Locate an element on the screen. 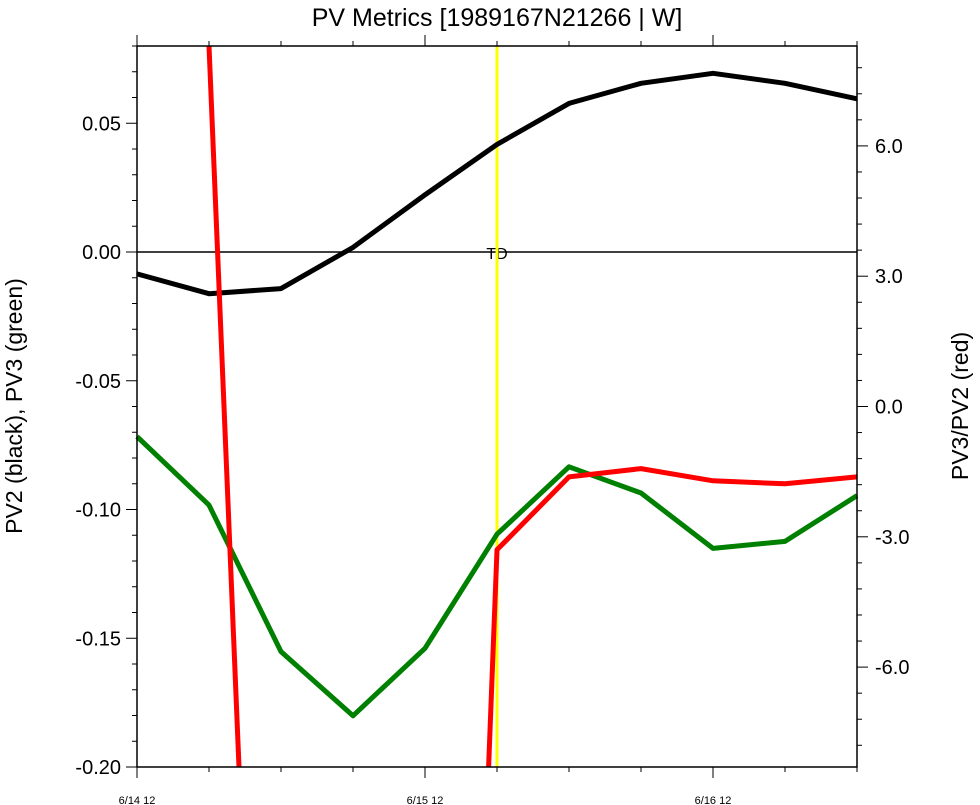  right-tick-label: 6.0 is located at coordinates (889, 147).